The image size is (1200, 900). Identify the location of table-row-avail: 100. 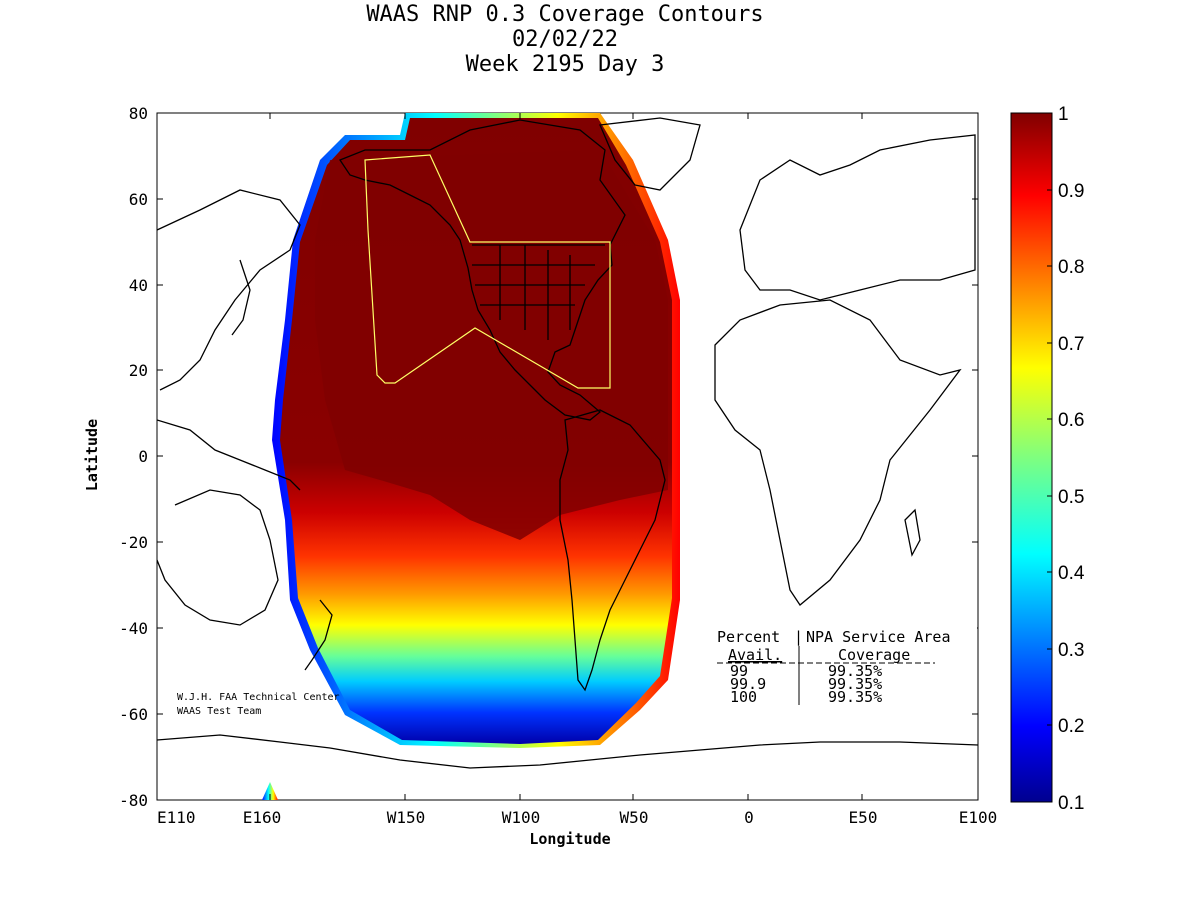
(743, 697).